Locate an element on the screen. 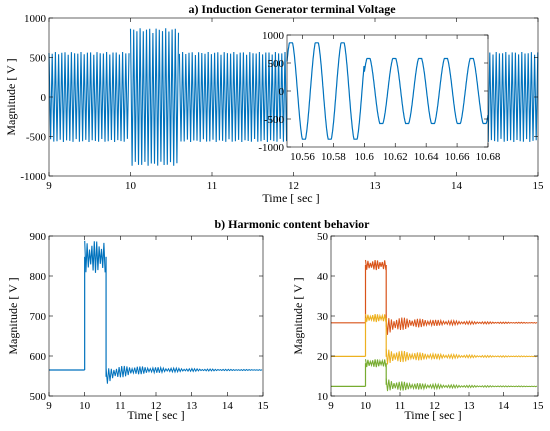 The width and height of the screenshot is (550, 431). chart-c-frame is located at coordinates (434, 316).